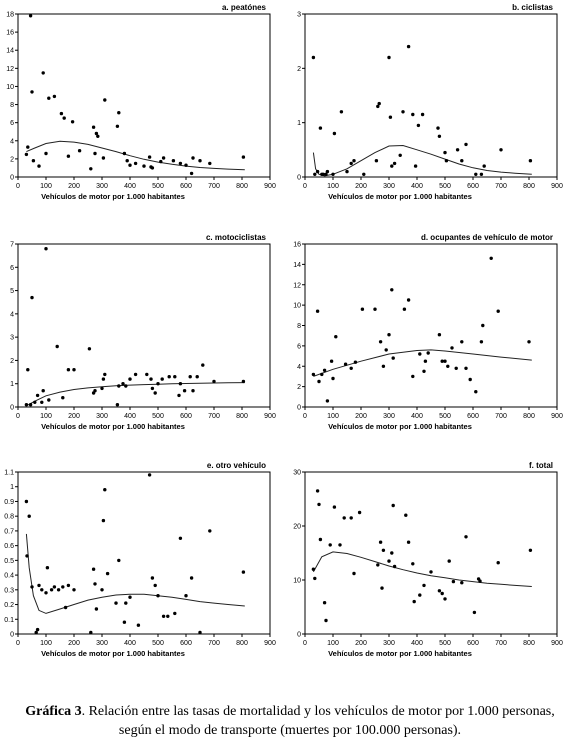 The width and height of the screenshot is (579, 748). I want to click on y-tick-label: 8, so click(12, 105).